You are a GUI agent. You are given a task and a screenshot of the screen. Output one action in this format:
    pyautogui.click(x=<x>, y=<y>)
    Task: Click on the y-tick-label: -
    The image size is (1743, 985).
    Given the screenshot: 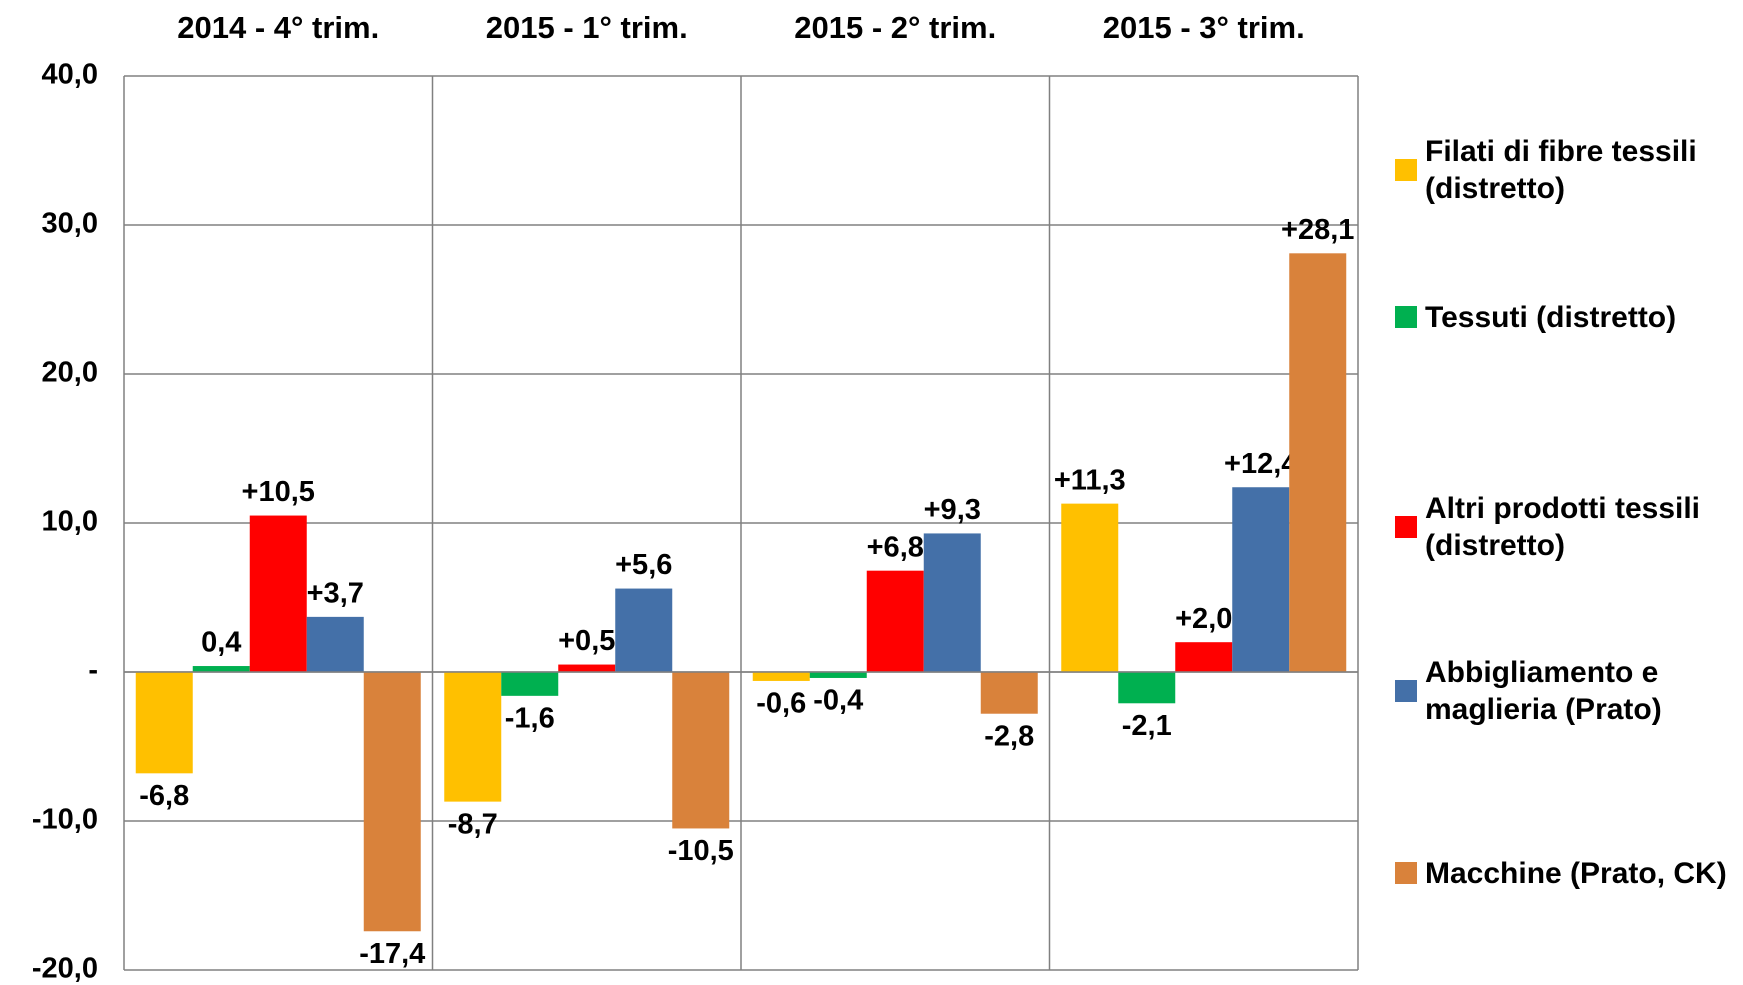 What is the action you would take?
    pyautogui.click(x=93, y=671)
    